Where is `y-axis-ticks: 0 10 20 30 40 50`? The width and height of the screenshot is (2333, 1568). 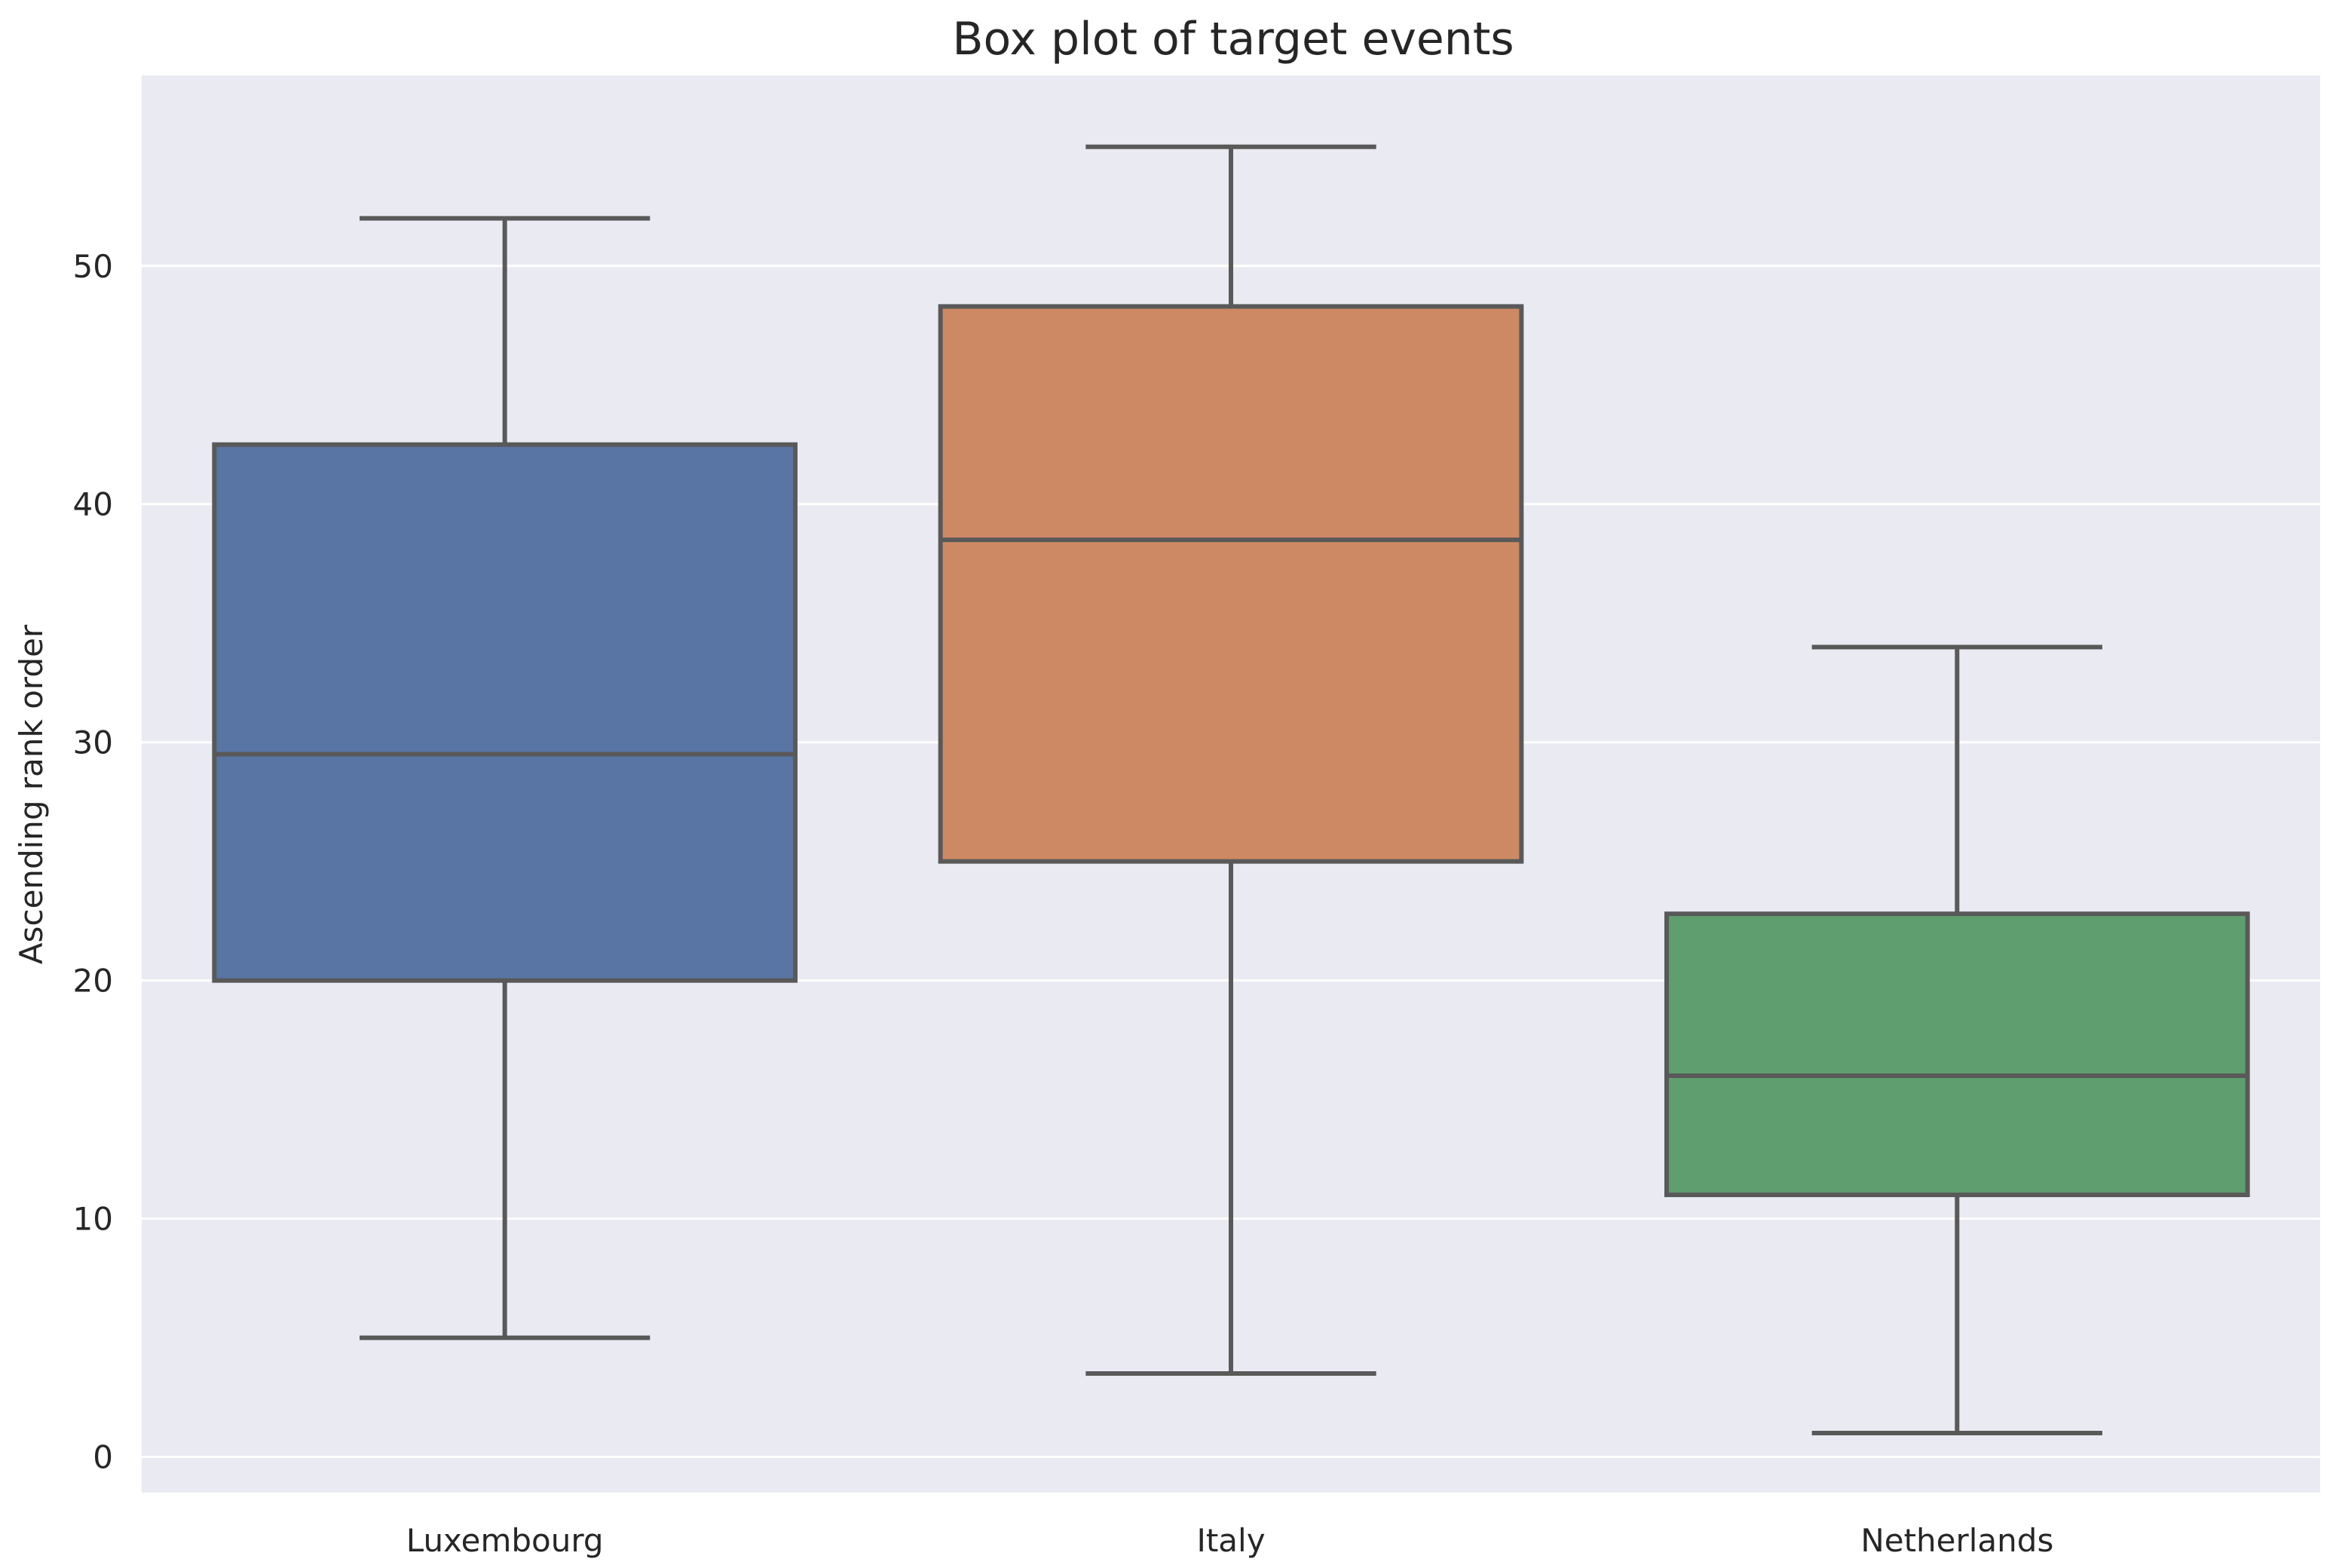
y-axis-ticks: 0 10 20 30 40 50 is located at coordinates (93, 862).